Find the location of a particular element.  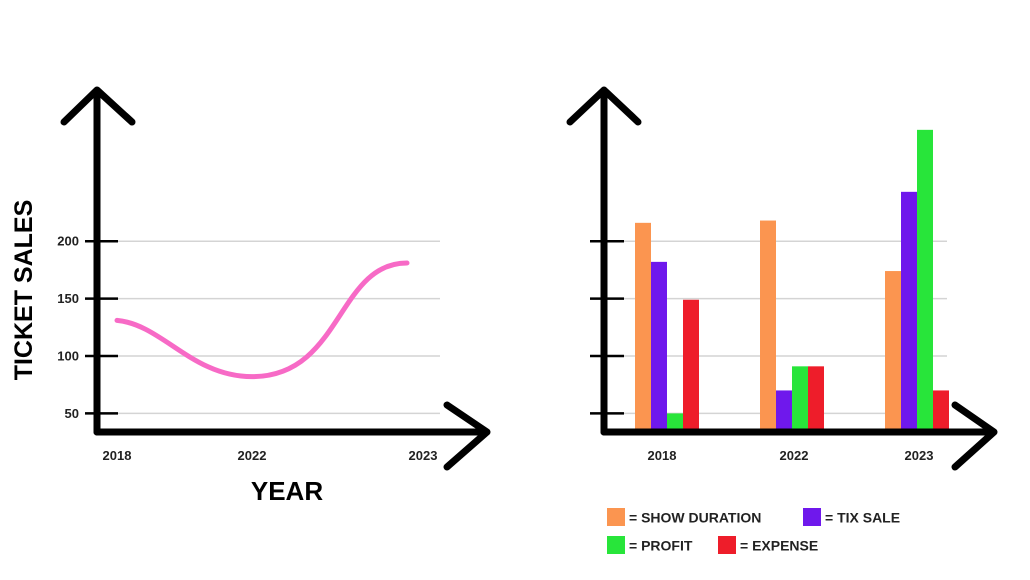

line-chart-x-labels: 2018 2022 2023 is located at coordinates (270, 455).